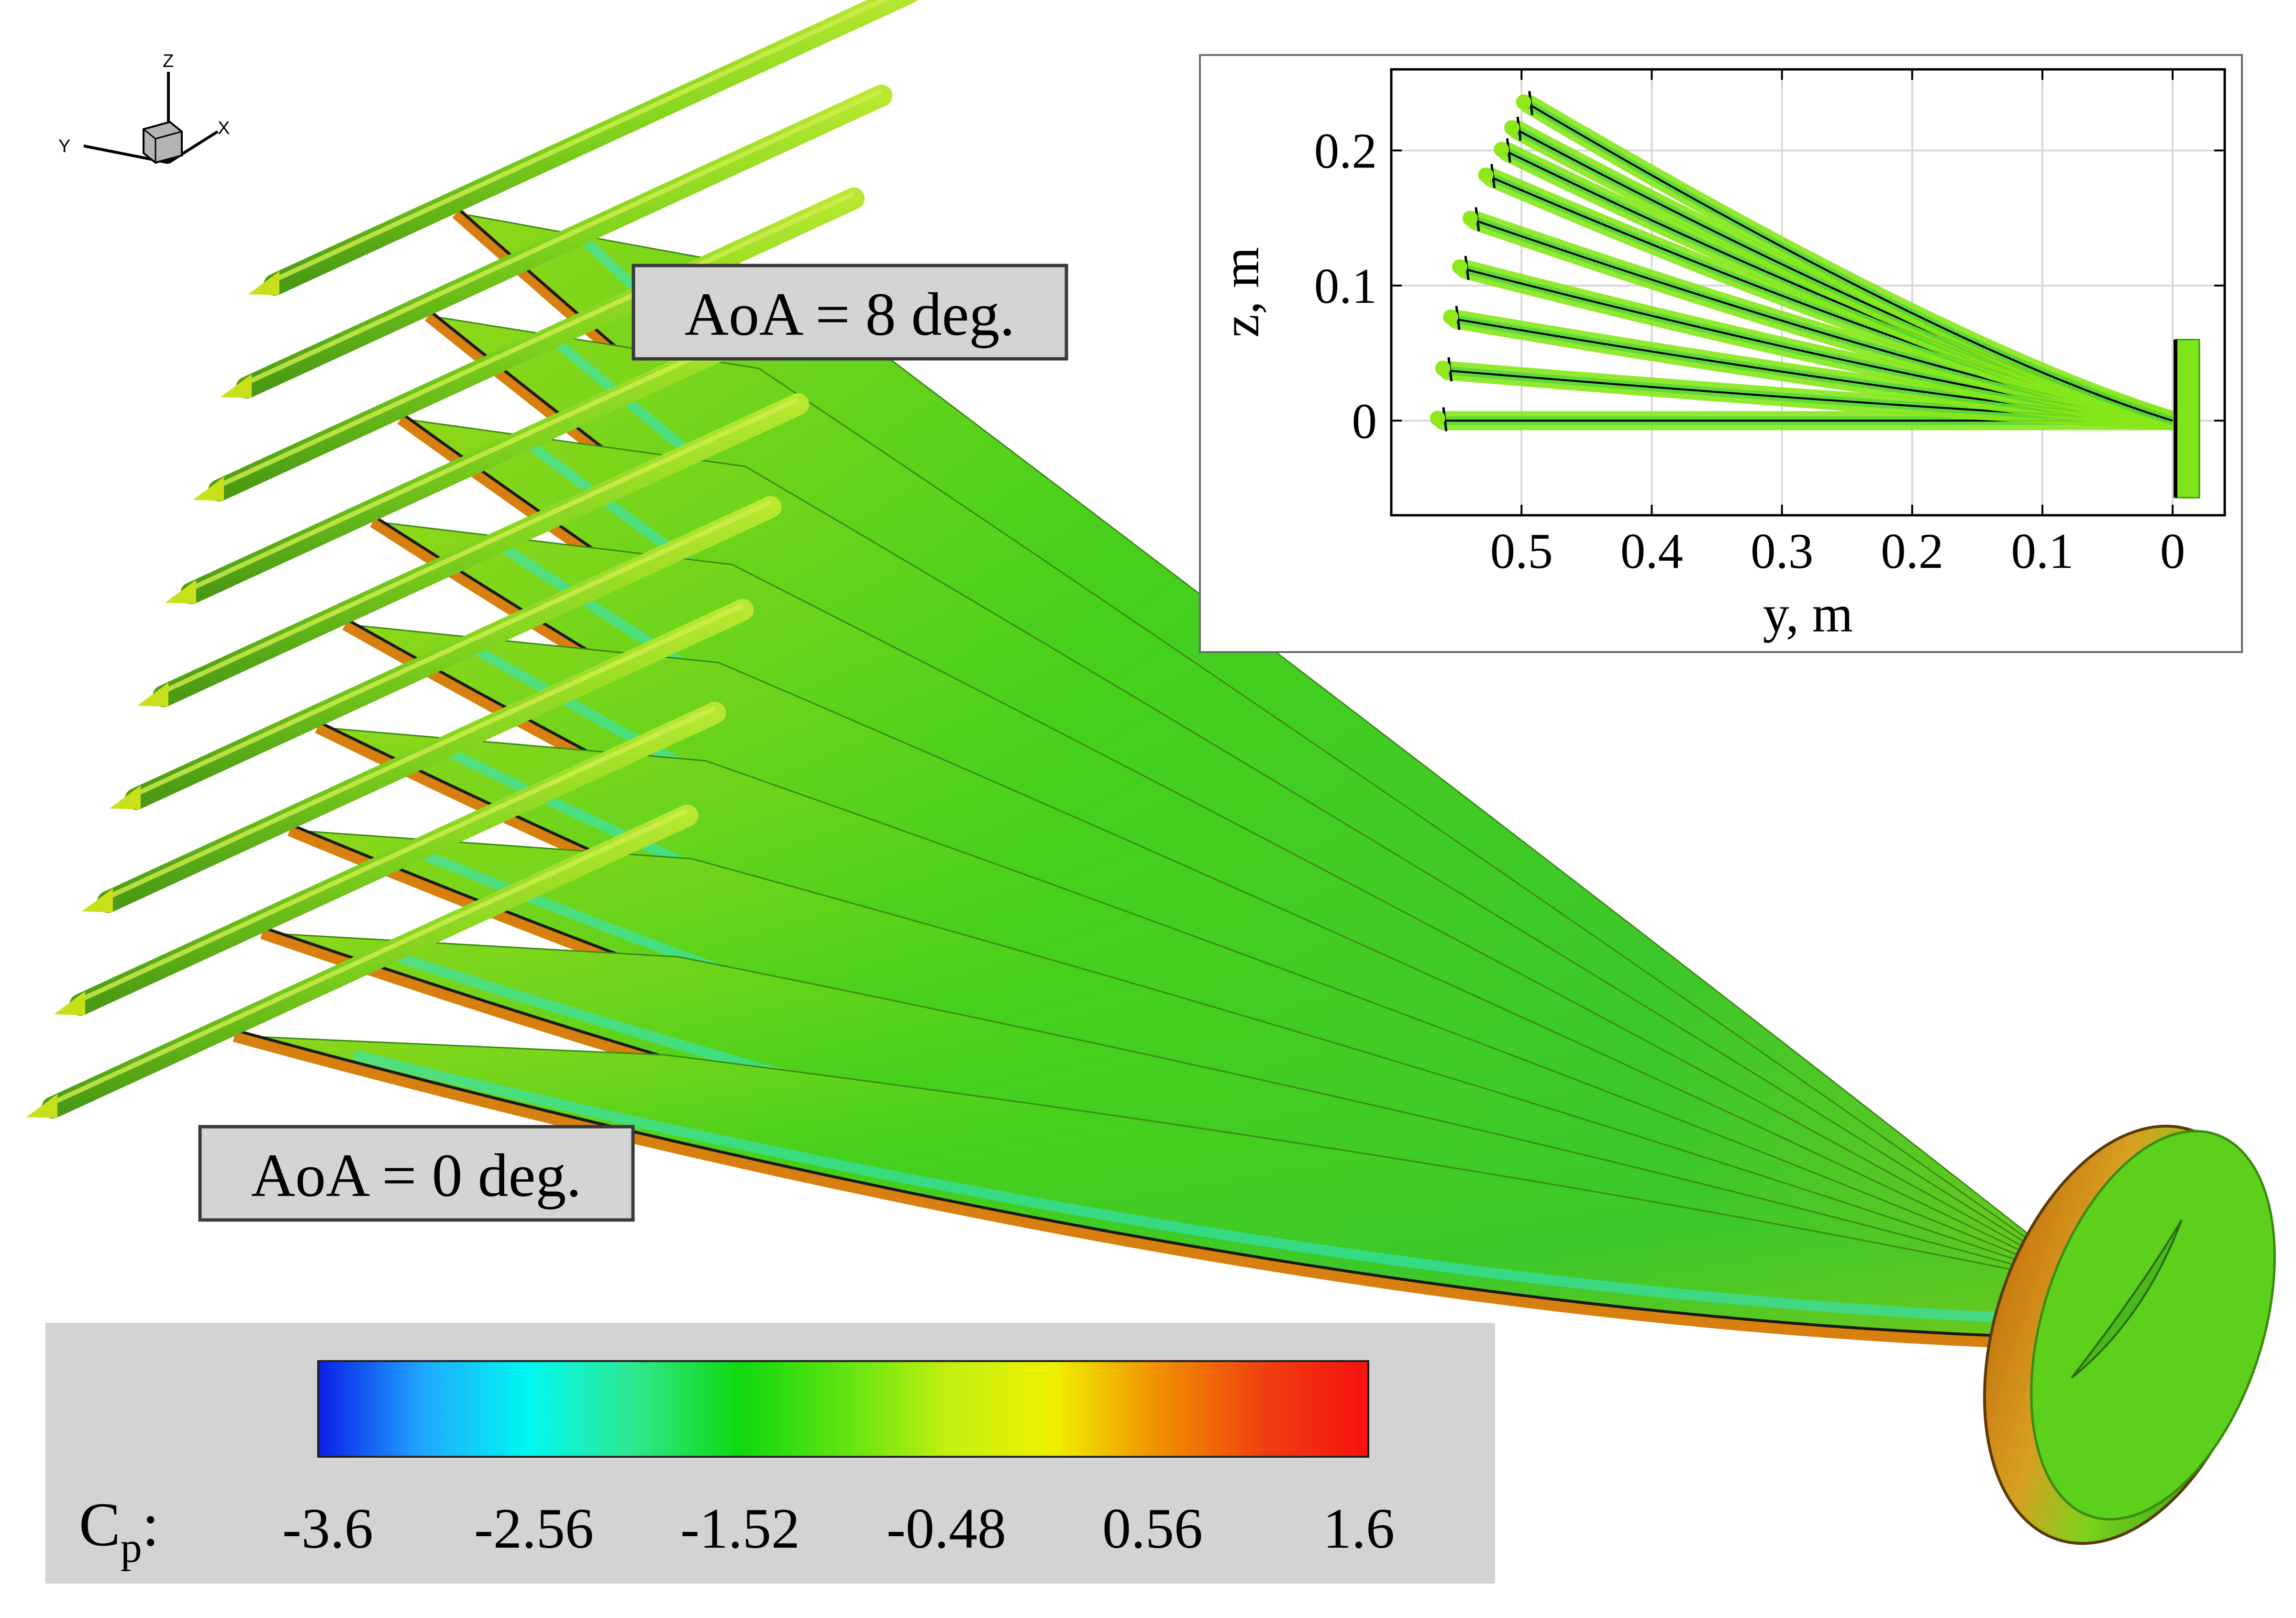  I want to click on colorbar-tick-label: 1.6, so click(1359, 1528).